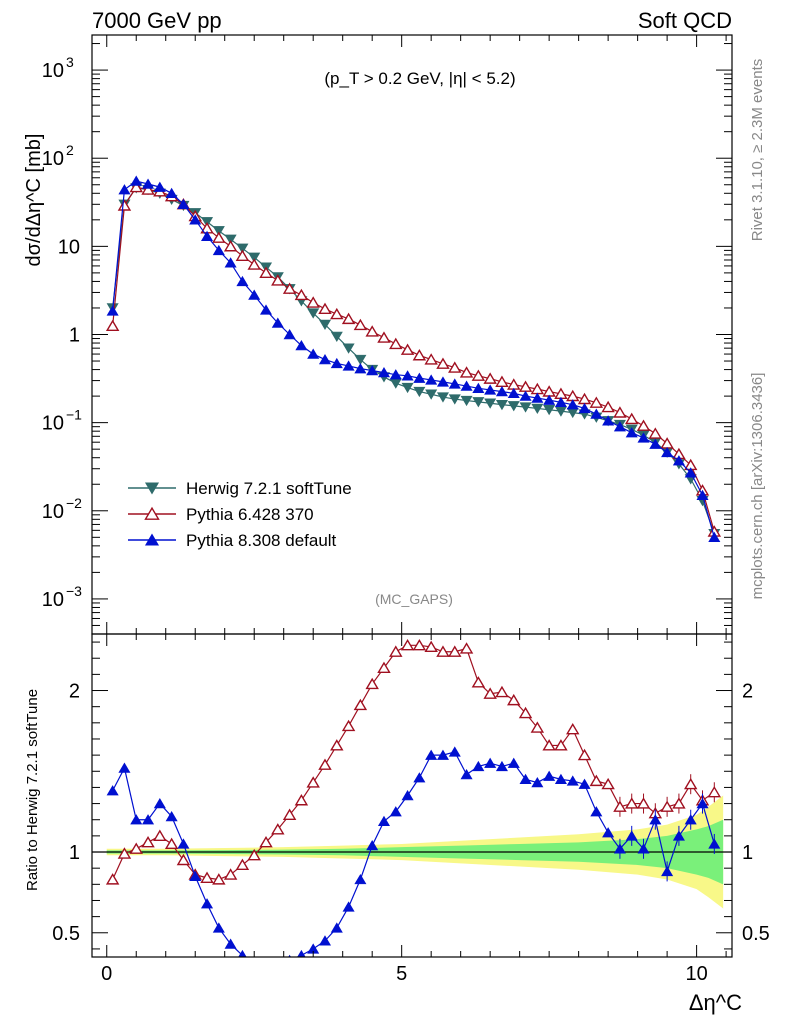  Describe the element at coordinates (74, 692) in the screenshot. I see `ratio-y-tick-label: 2` at that location.